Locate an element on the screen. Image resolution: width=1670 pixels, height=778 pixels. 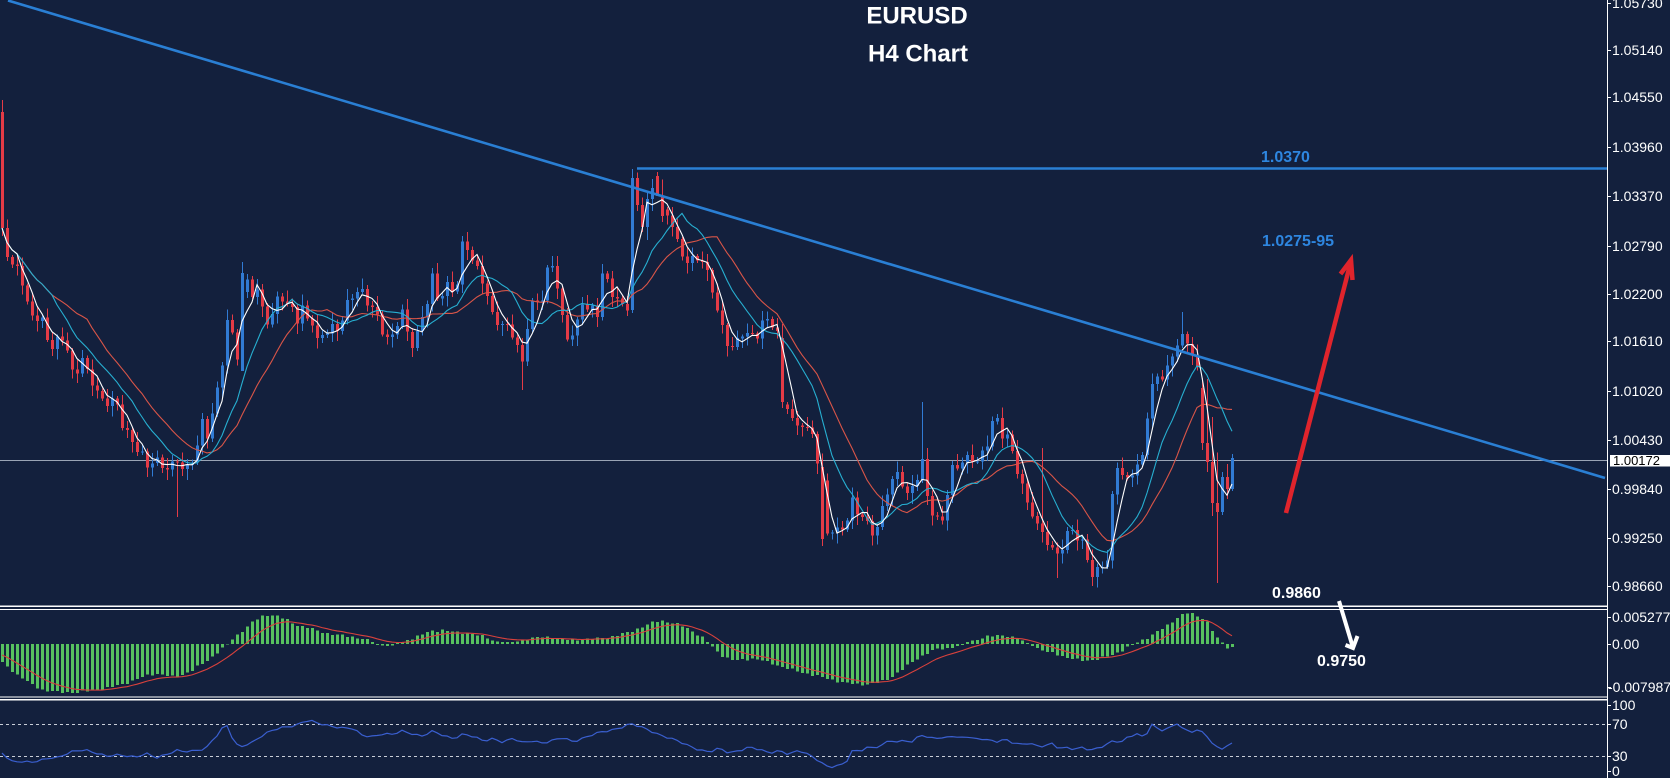
svg-text: 0.99250 is located at coordinates (1637, 538).